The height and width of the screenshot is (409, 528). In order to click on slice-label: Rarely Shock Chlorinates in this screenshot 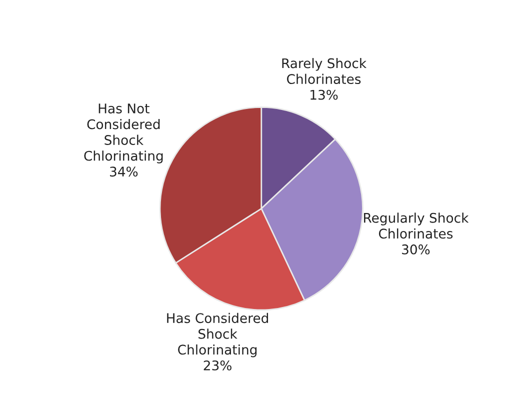, I will do `click(324, 71)`.